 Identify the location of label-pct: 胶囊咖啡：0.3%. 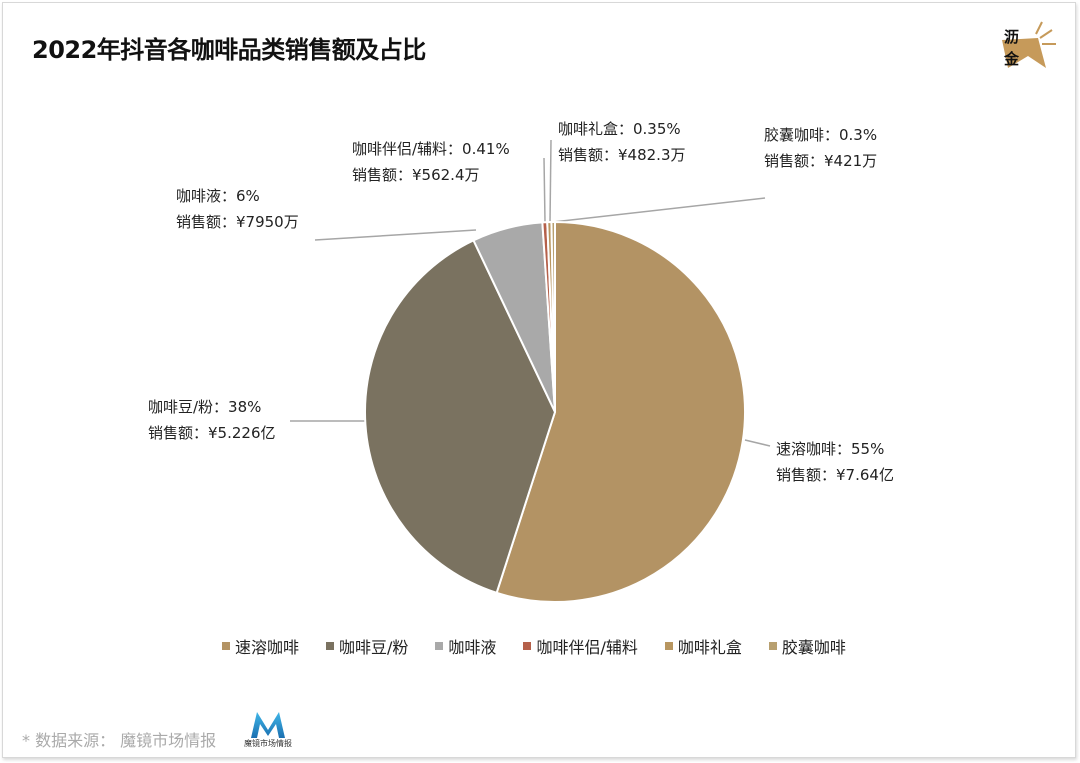
(821, 135).